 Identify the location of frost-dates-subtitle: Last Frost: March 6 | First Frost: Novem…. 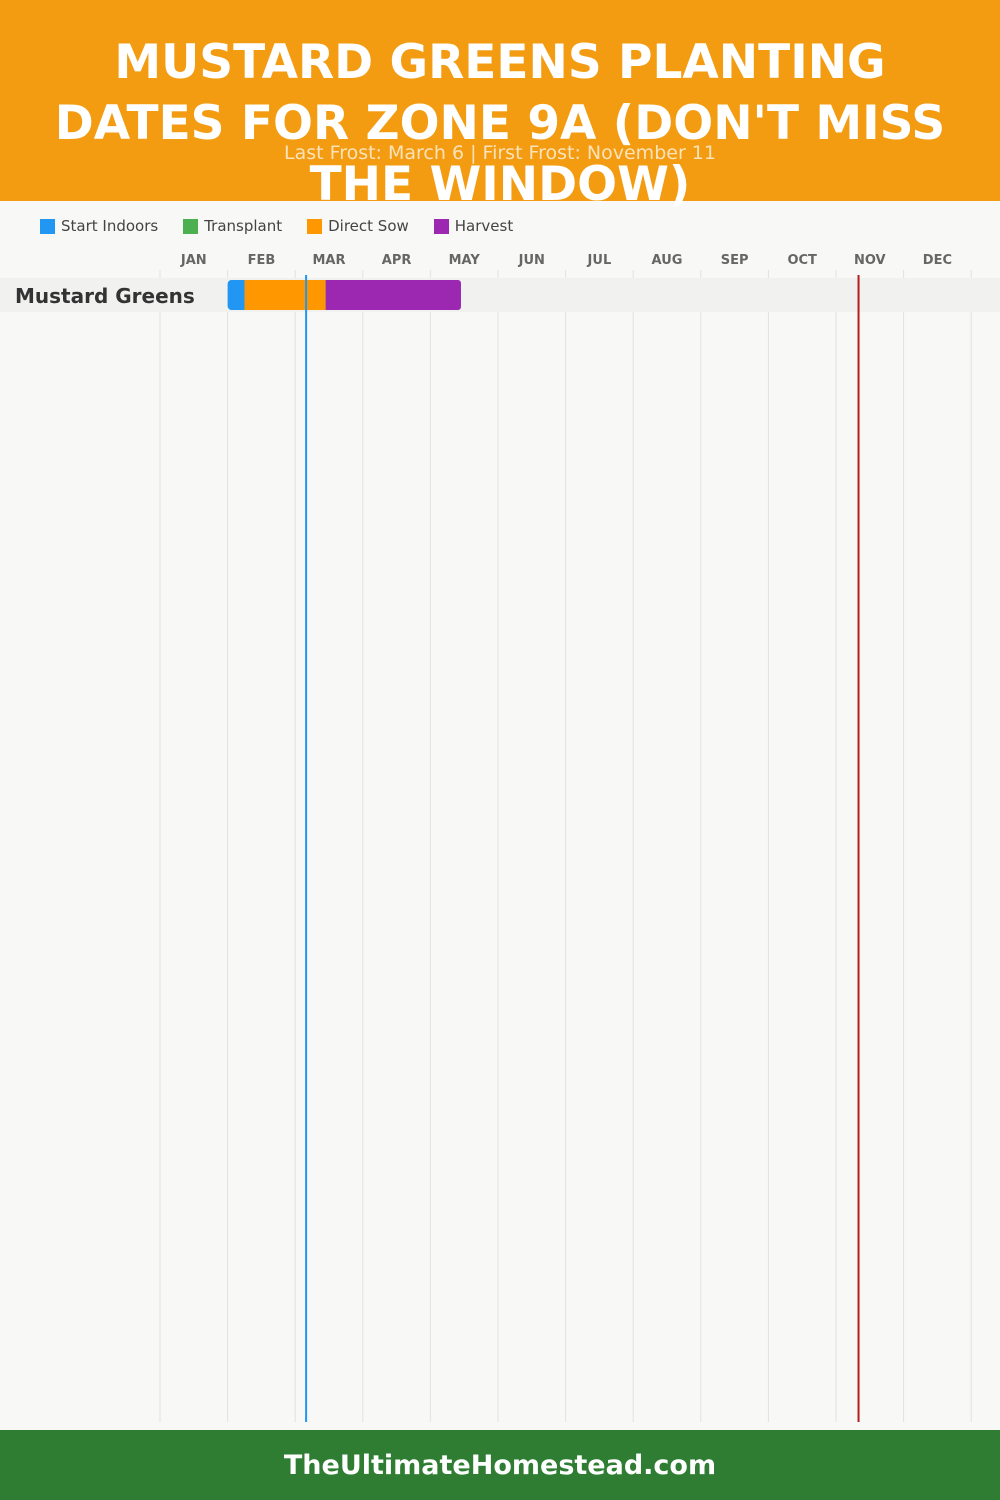
(500, 153).